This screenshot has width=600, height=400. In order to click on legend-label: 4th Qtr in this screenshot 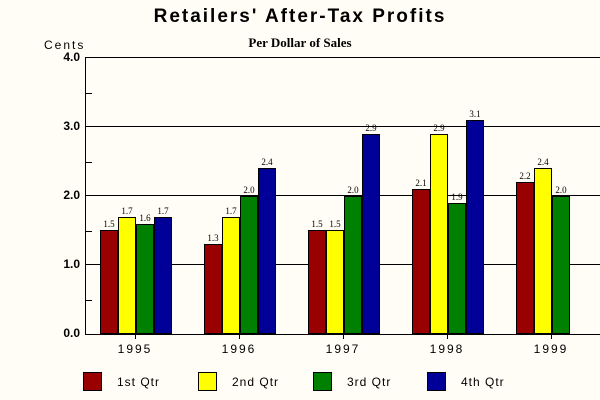, I will do `click(483, 382)`.